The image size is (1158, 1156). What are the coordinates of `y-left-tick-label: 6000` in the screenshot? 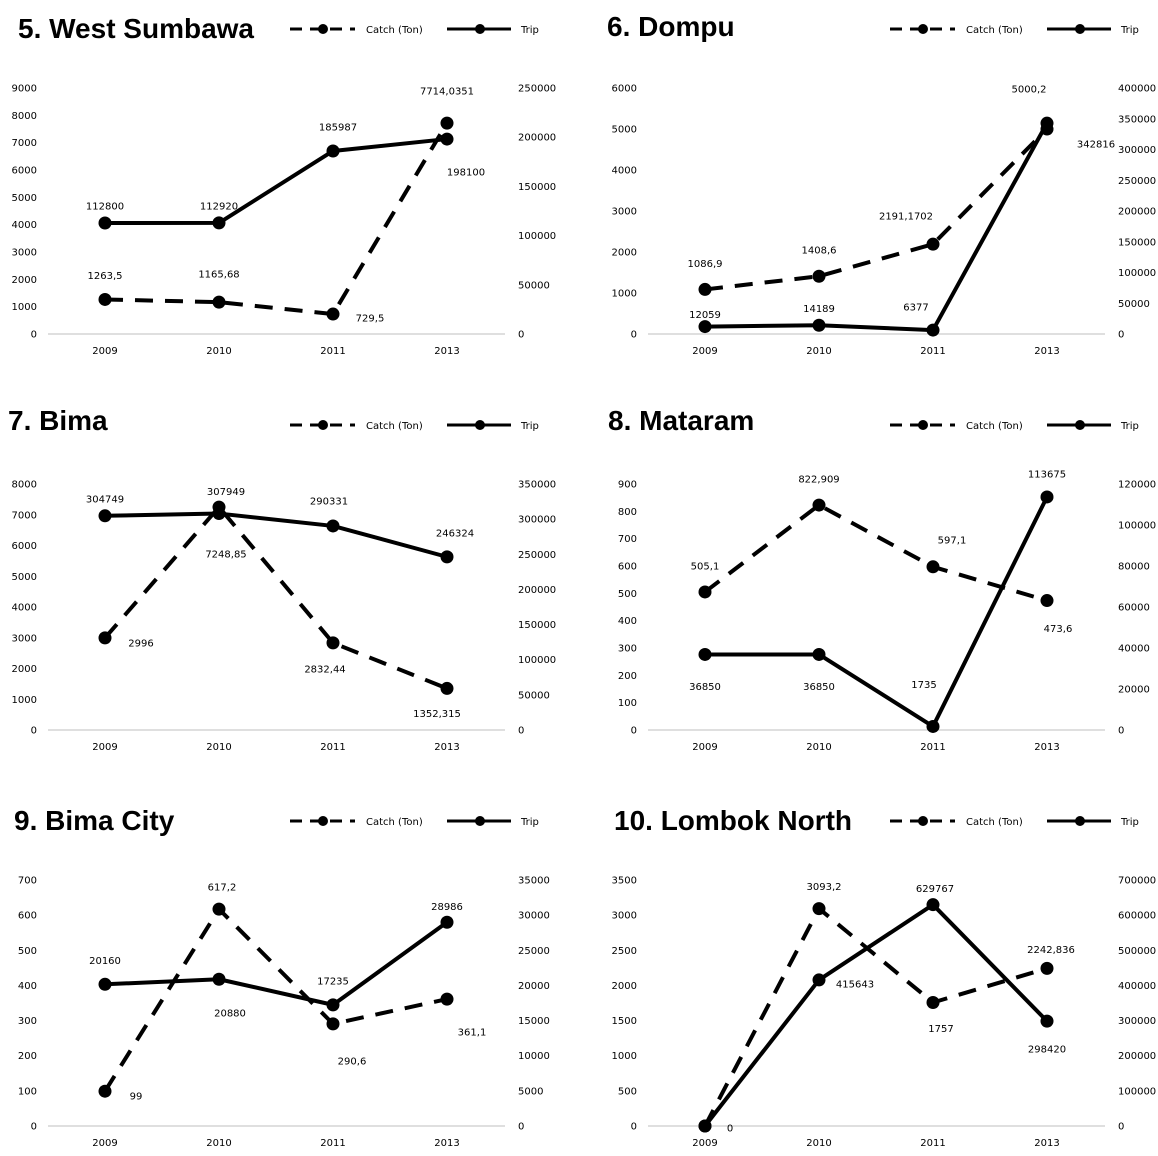 It's located at (24, 546).